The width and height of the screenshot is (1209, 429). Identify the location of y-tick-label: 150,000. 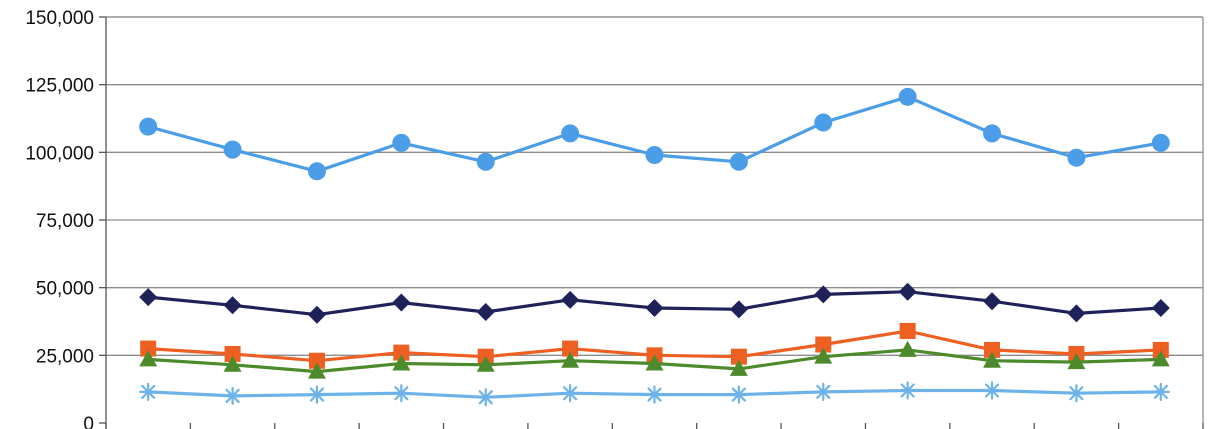
(59, 18).